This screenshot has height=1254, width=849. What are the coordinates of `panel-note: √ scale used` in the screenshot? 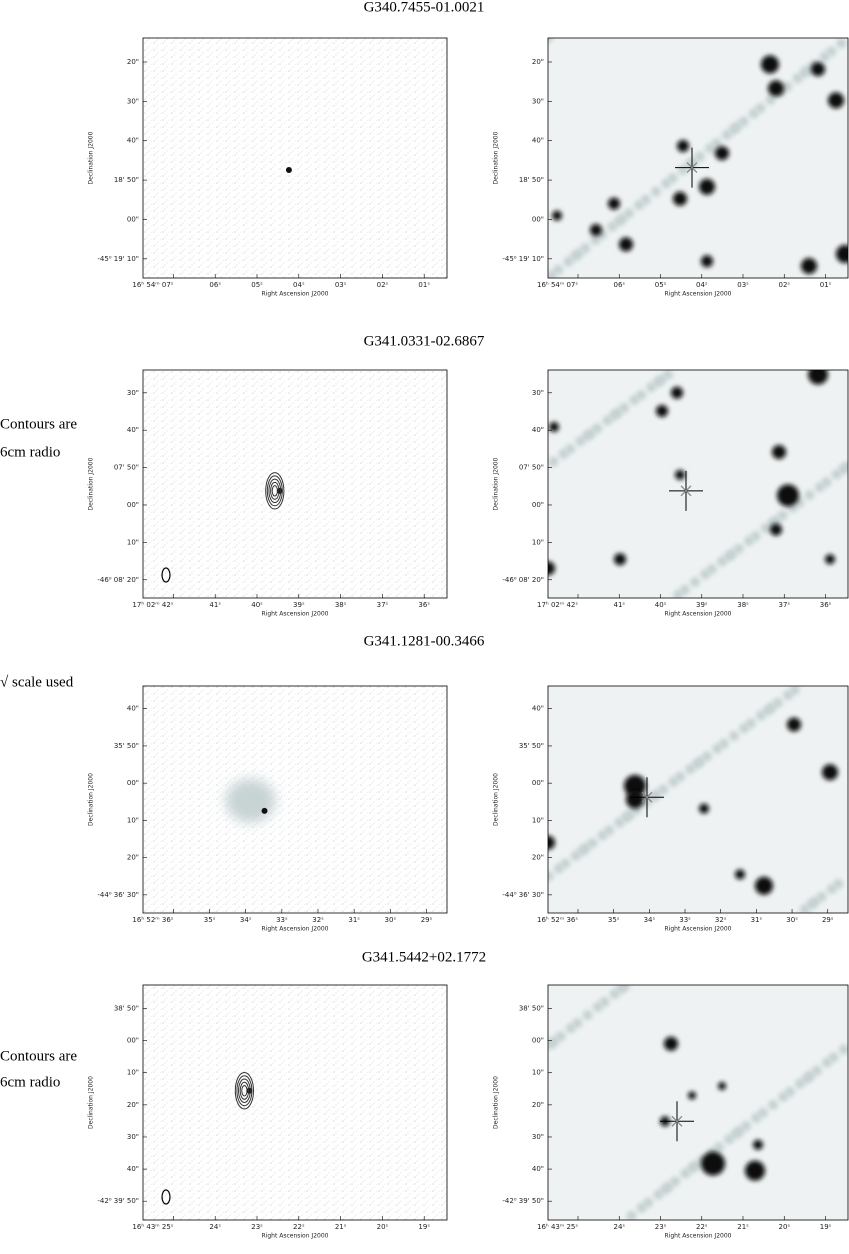 It's located at (37, 682).